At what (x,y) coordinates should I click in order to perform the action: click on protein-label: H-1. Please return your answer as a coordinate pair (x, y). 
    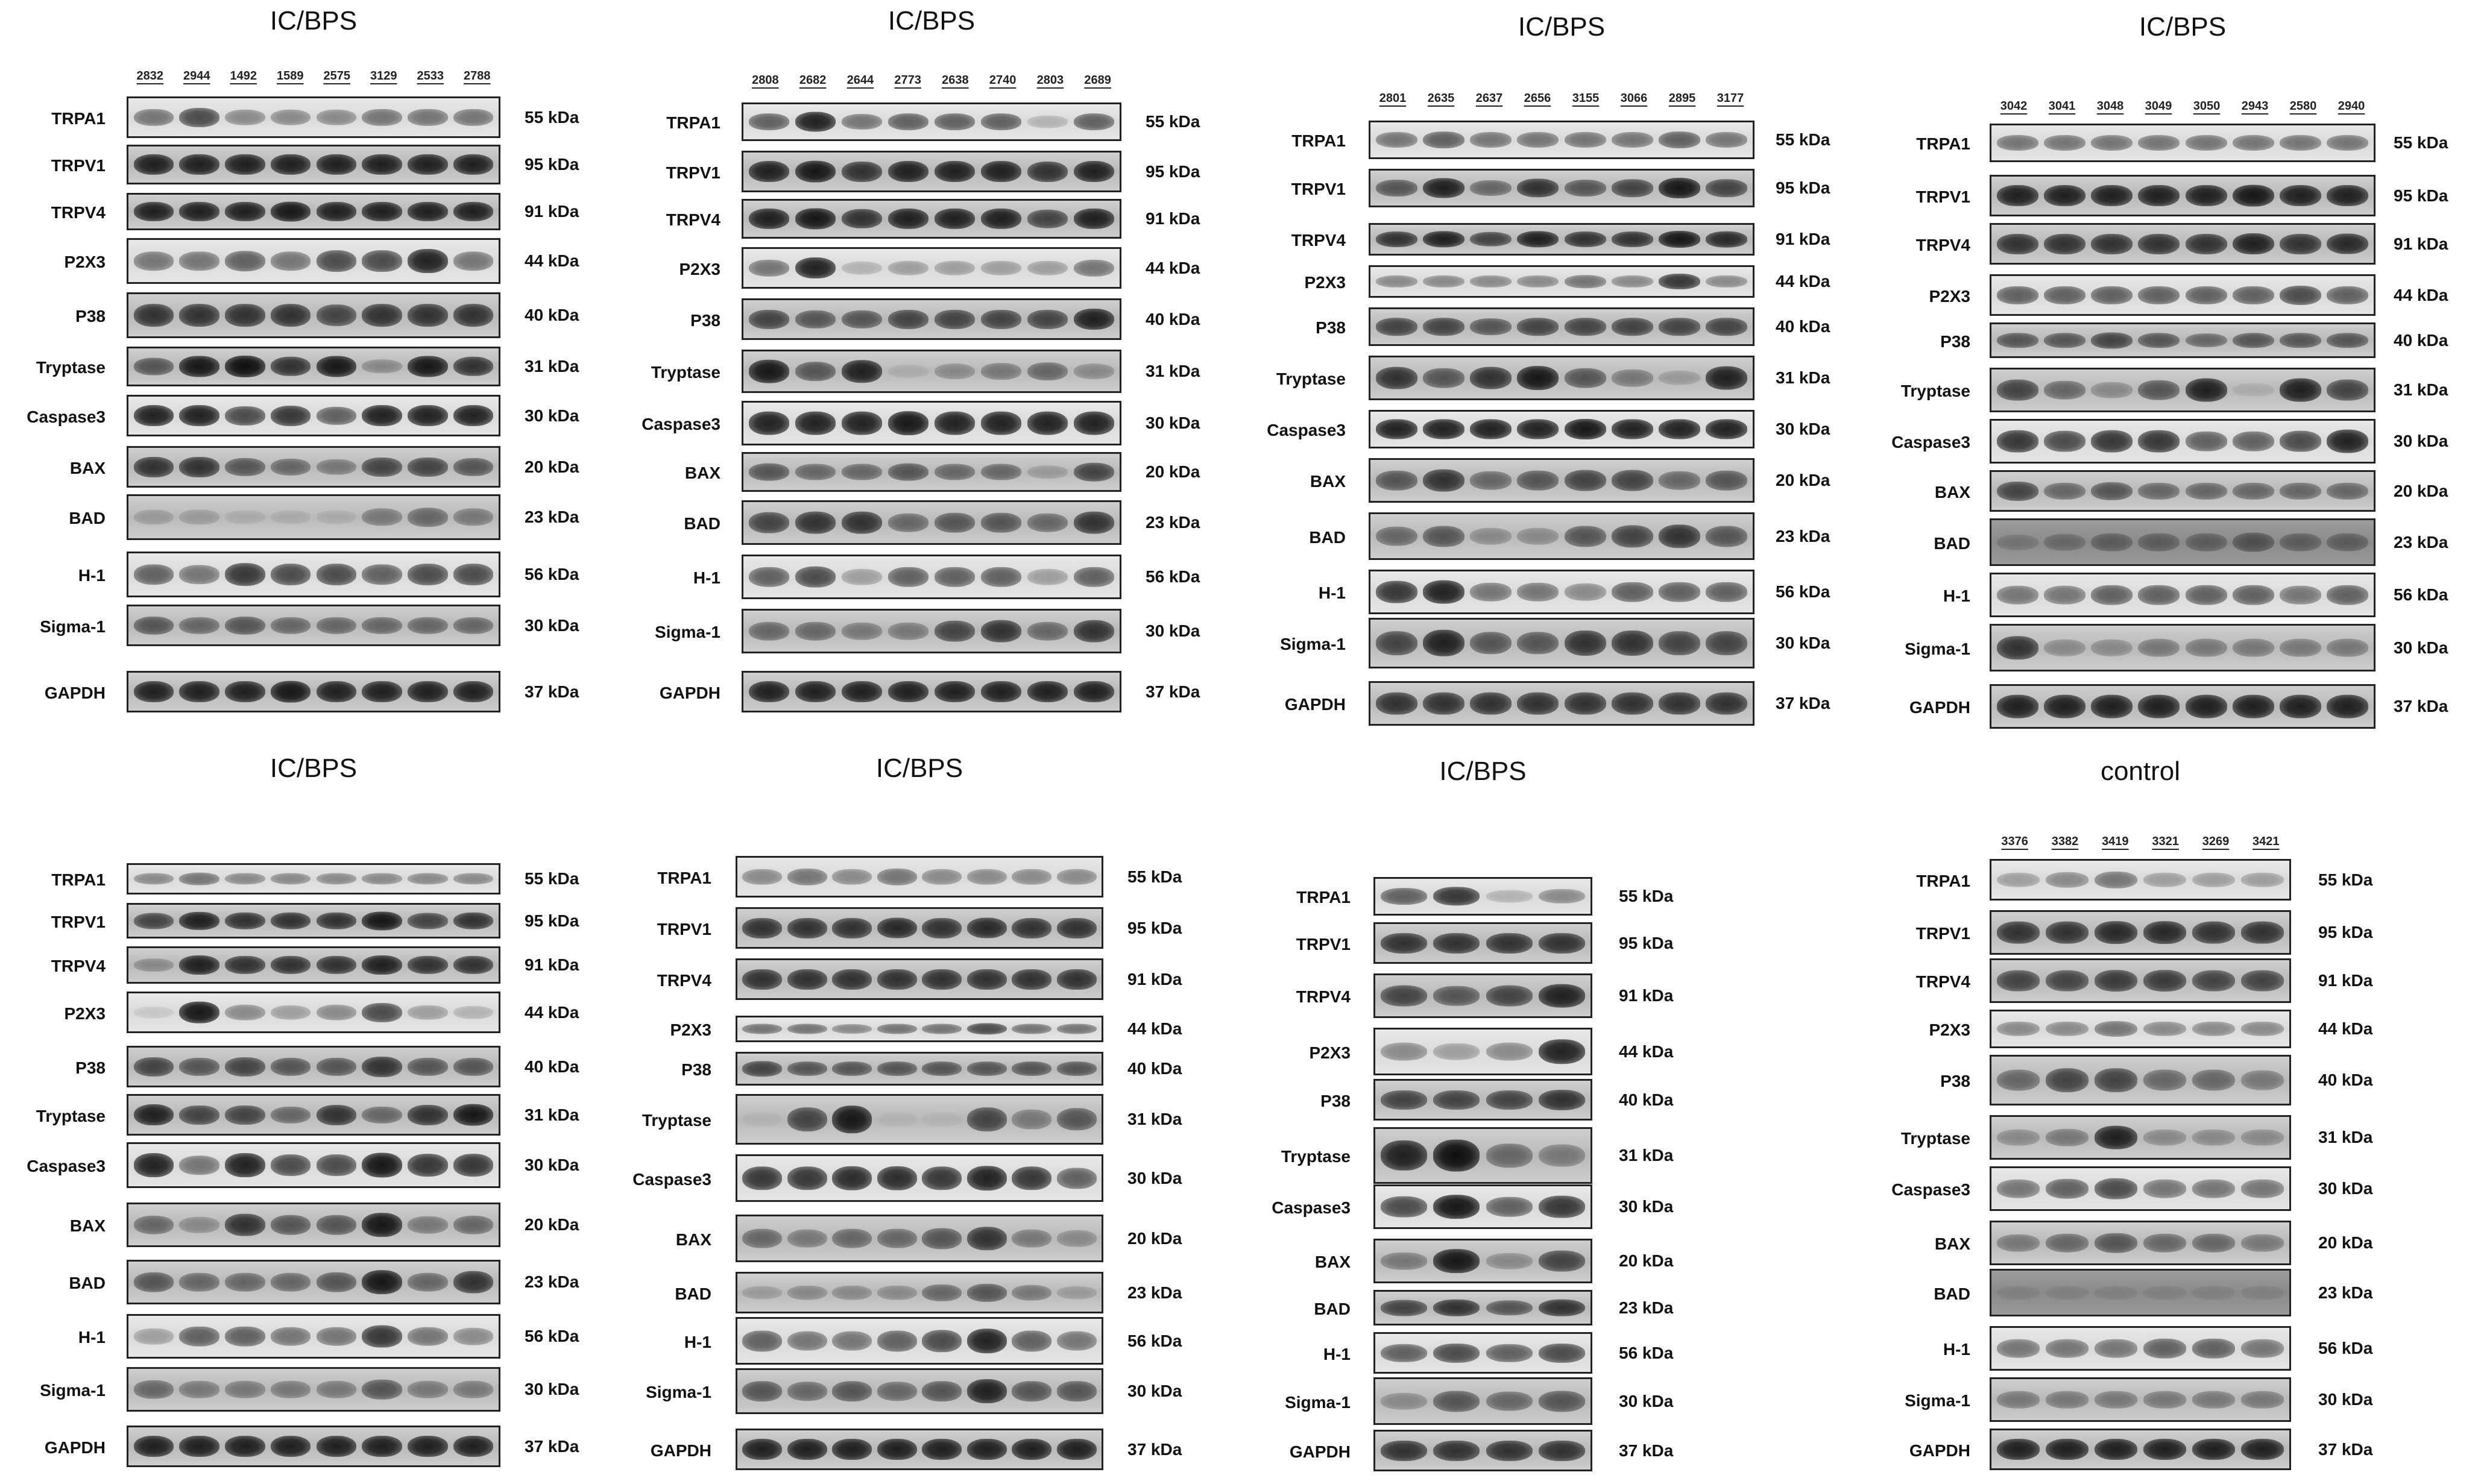
    Looking at the image, I should click on (92, 575).